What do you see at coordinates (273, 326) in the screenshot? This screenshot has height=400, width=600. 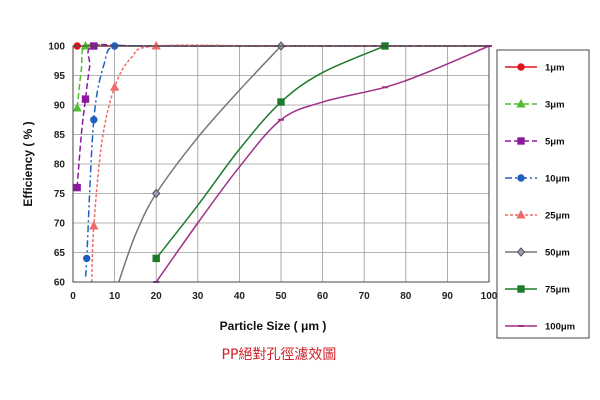 I see `x-axis-label: Particle Size ( μm )` at bounding box center [273, 326].